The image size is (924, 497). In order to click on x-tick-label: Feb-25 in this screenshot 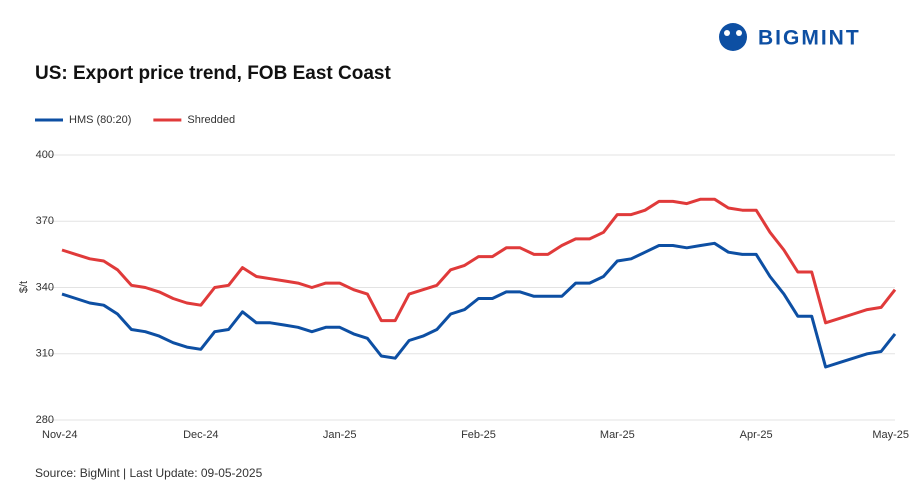, I will do `click(478, 435)`.